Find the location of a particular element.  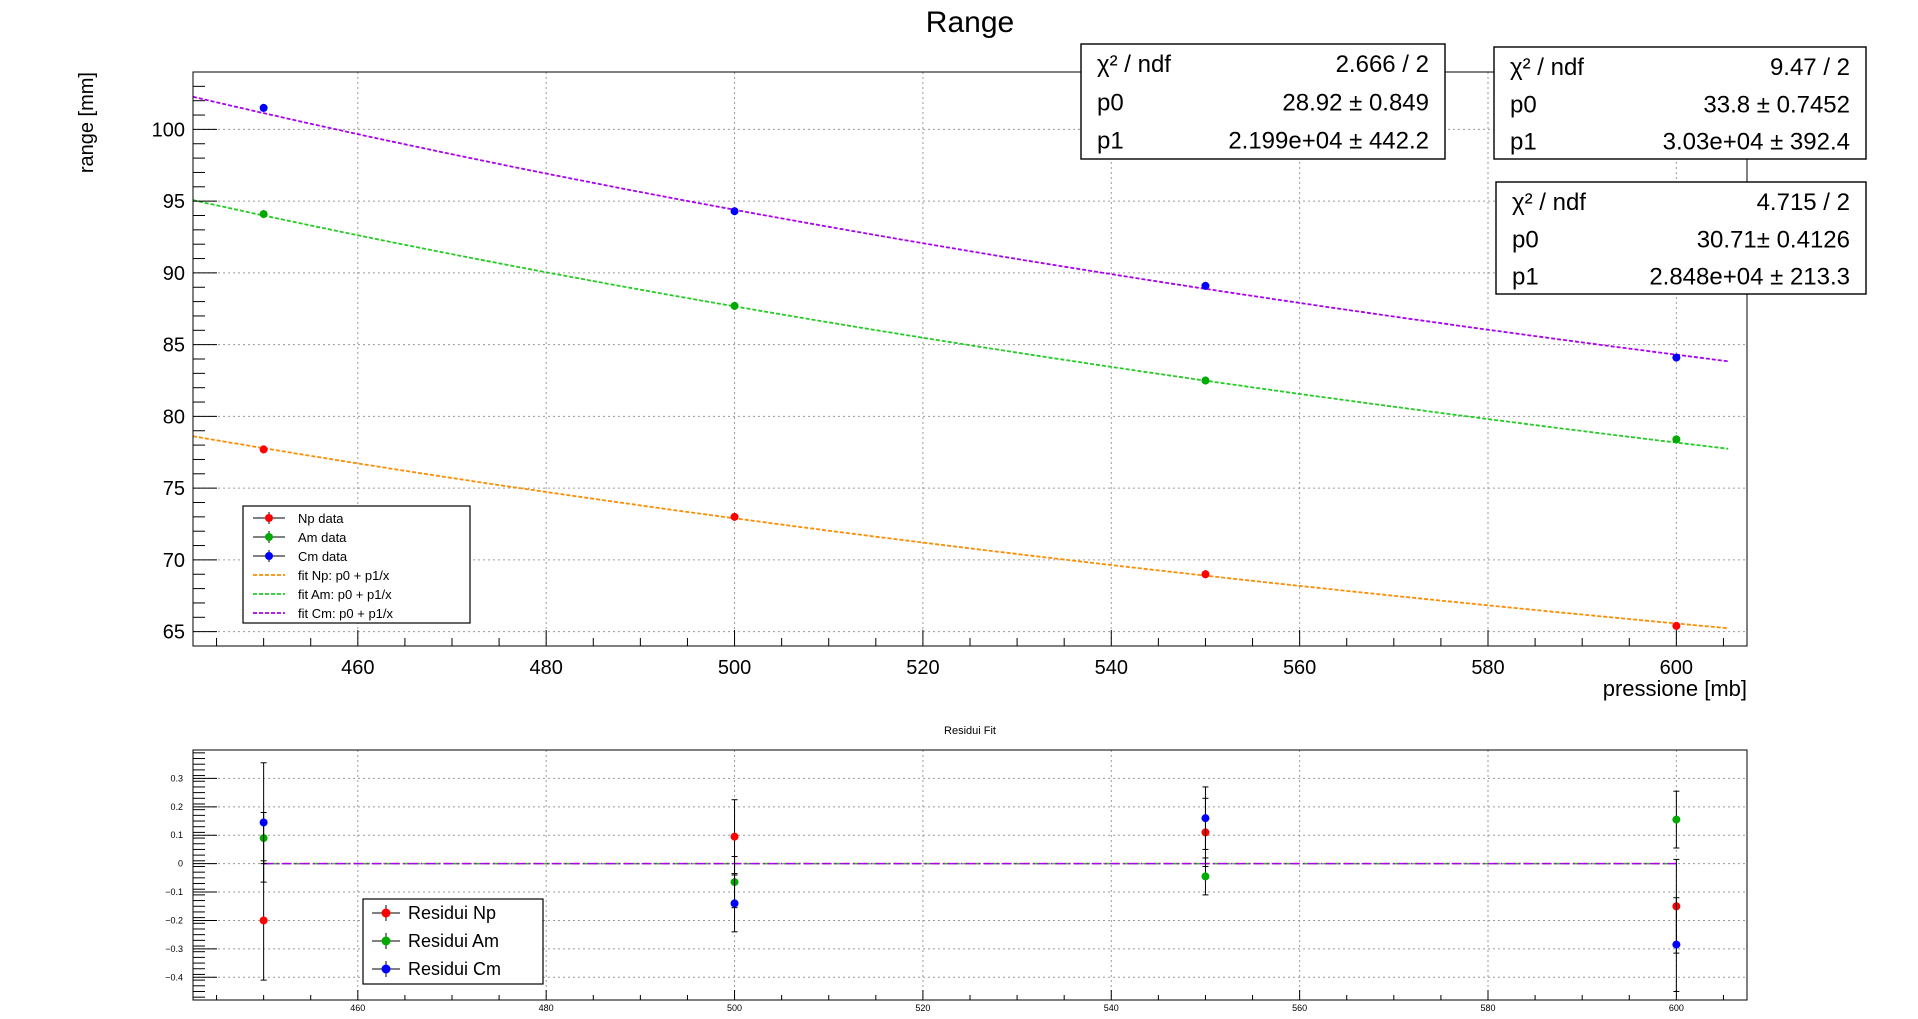

residual-y-tick-label: 0.3 is located at coordinates (176, 778).